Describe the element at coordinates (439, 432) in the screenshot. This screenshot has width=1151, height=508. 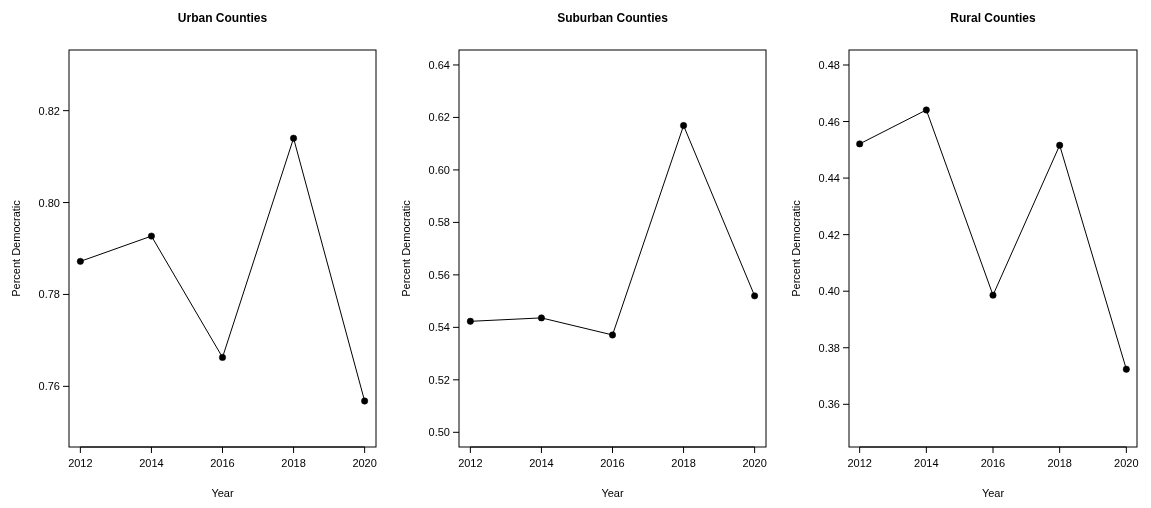
I see `y-tick-label: 0.50` at that location.